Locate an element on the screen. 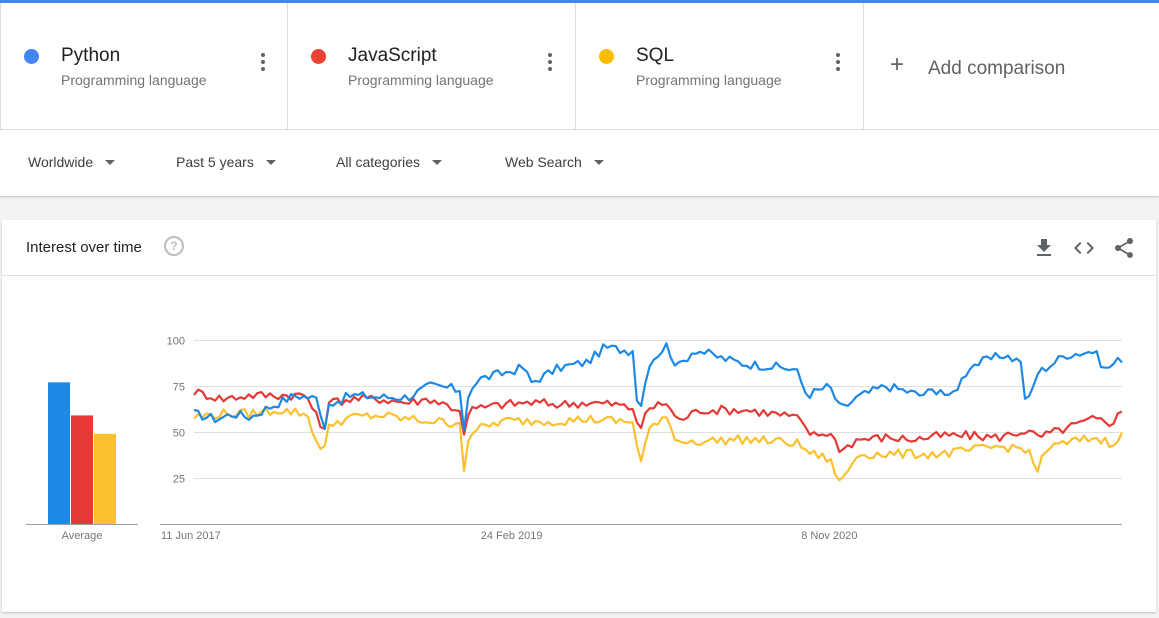 The width and height of the screenshot is (1159, 618). term-name: Python is located at coordinates (91, 55).